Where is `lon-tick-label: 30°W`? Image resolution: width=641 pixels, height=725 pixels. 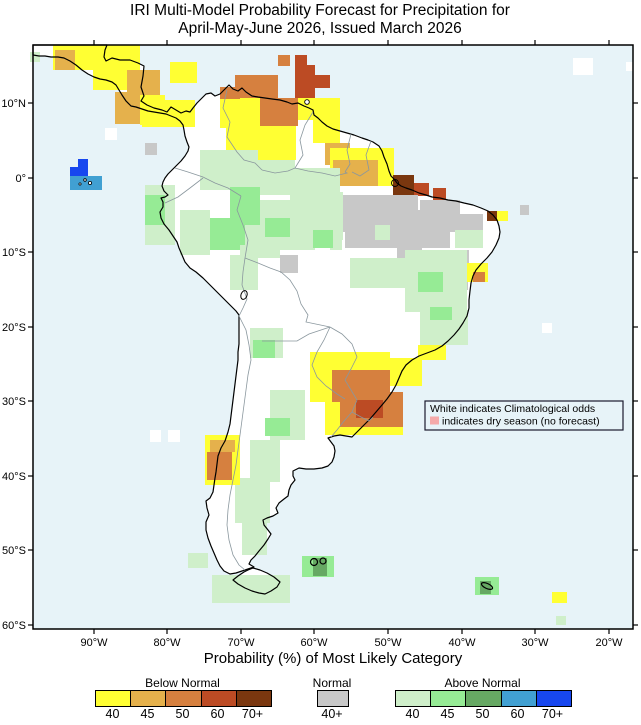 lon-tick-label: 30°W is located at coordinates (535, 643).